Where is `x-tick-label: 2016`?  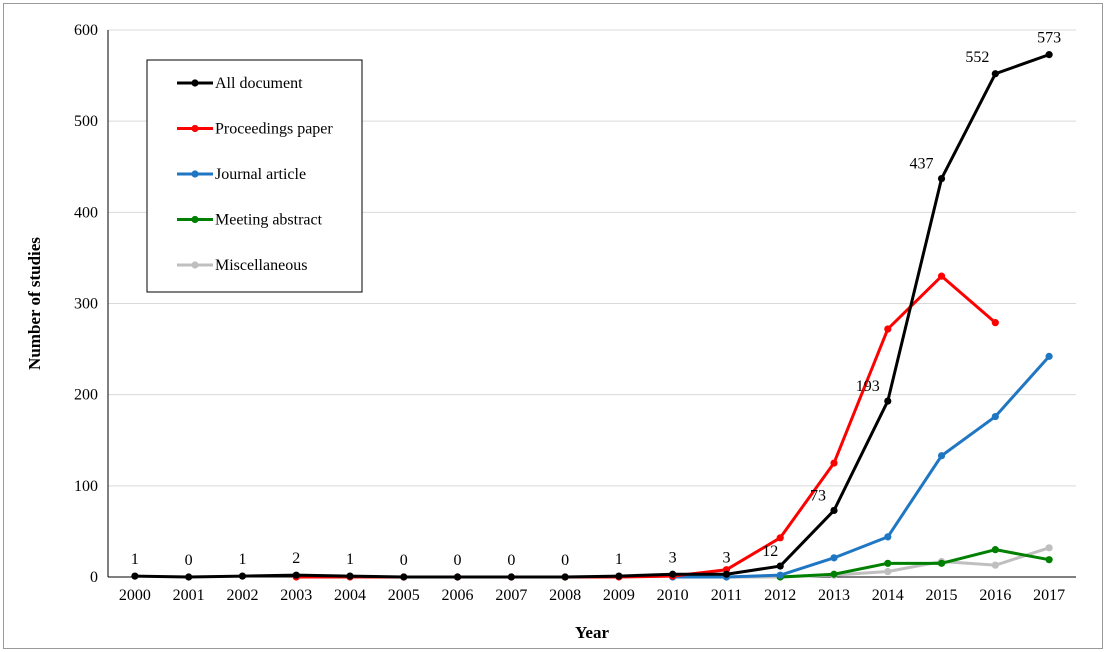 x-tick-label: 2016 is located at coordinates (995, 595).